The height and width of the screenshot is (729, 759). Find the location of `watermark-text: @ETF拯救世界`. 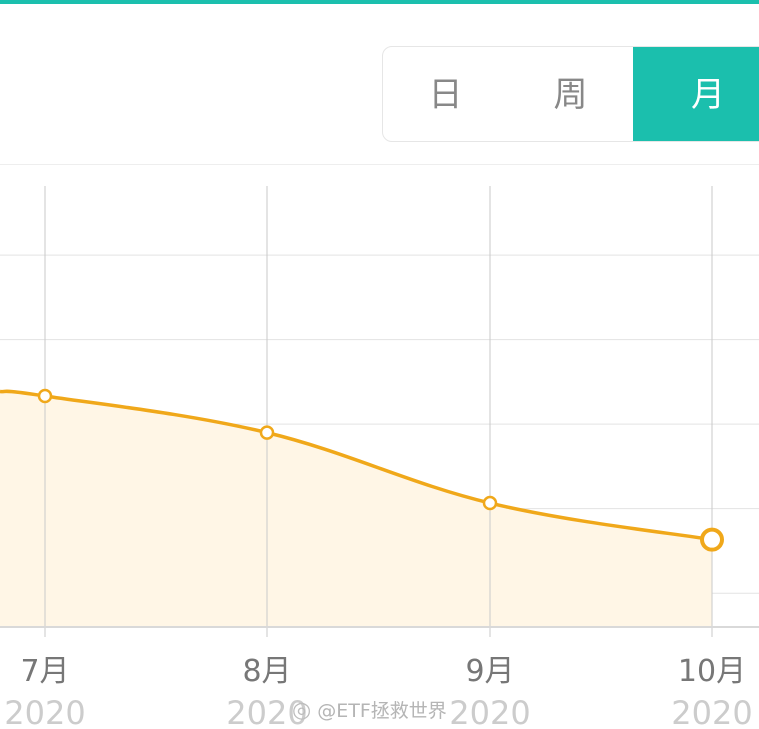

watermark-text: @ETF拯救世界 is located at coordinates (382, 711).